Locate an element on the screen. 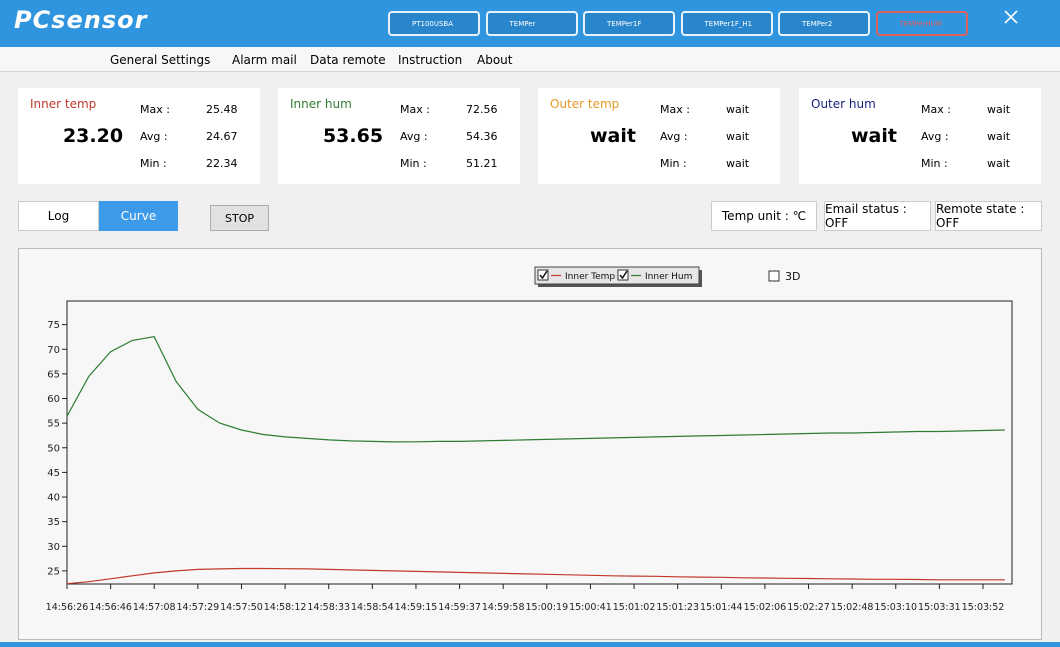 The image size is (1060, 647). reading-card: Outer hum wait Max : wait Avg : wait Min : wait is located at coordinates (920, 136).